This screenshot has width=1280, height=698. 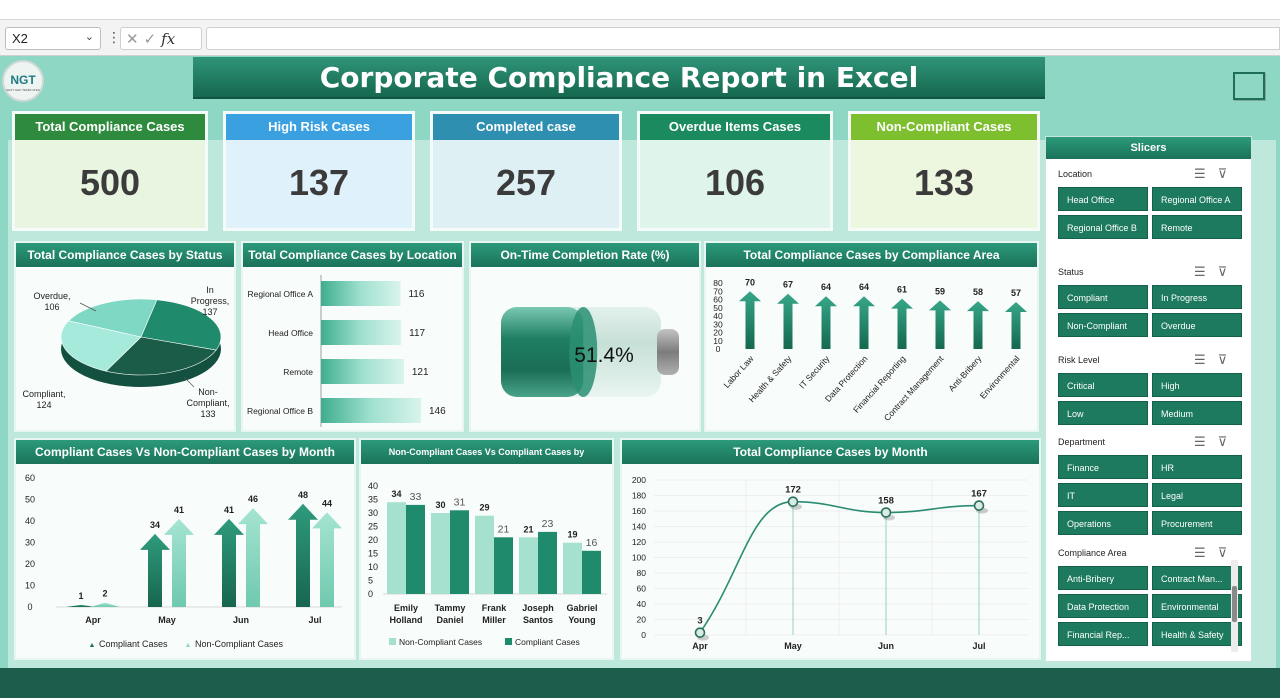 What do you see at coordinates (1103, 325) in the screenshot?
I see `slicer-item: Non-Compliant` at bounding box center [1103, 325].